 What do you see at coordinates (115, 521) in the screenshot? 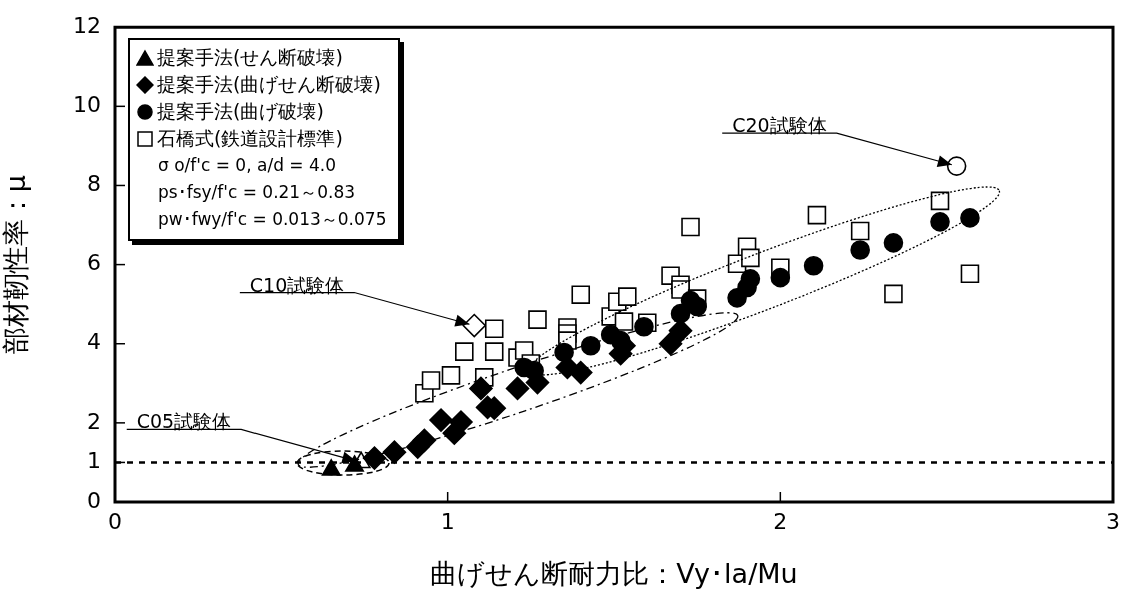
I see `x-tick-label: 0` at bounding box center [115, 521].